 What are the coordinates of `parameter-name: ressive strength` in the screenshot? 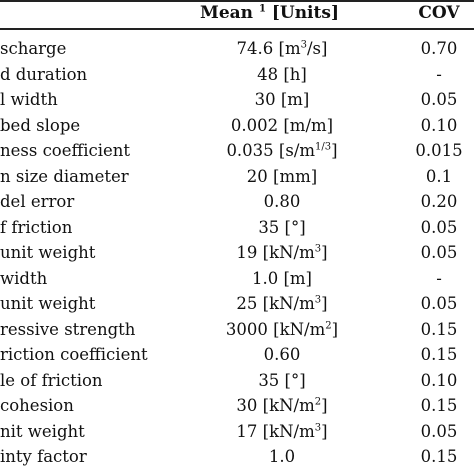 It's located at (68, 329).